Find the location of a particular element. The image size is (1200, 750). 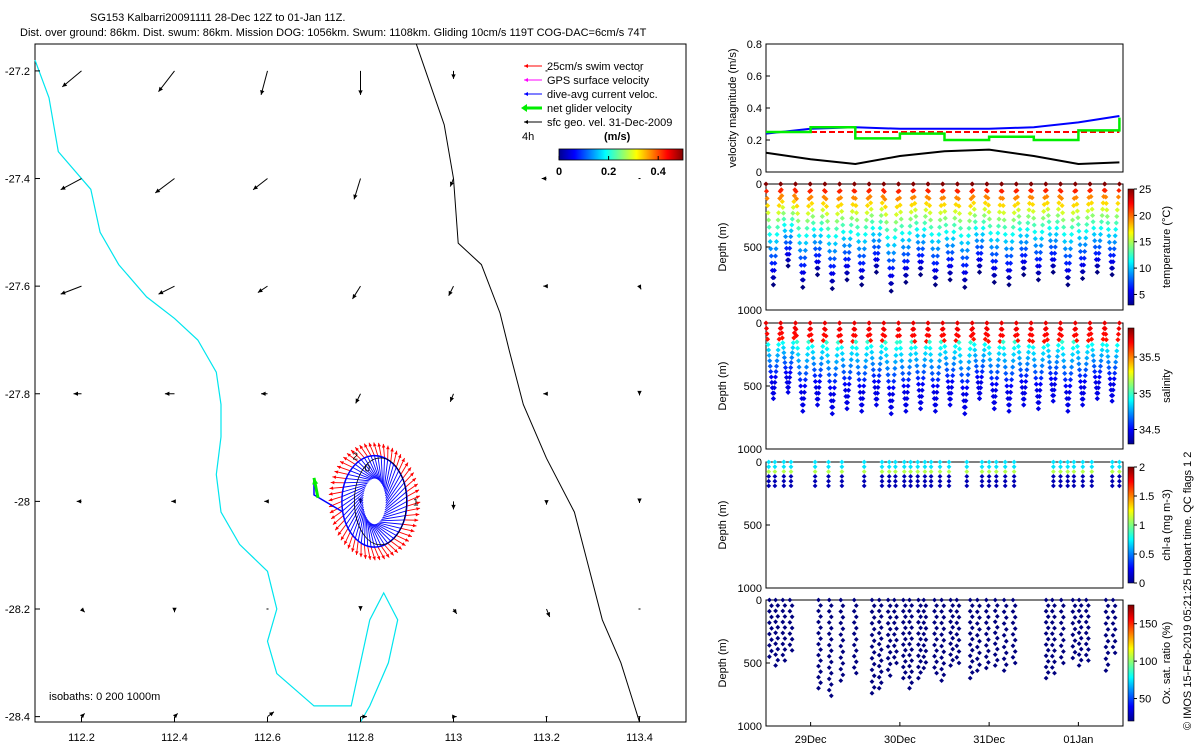

temperature-ytick-label: 500 is located at coordinates (753, 248).